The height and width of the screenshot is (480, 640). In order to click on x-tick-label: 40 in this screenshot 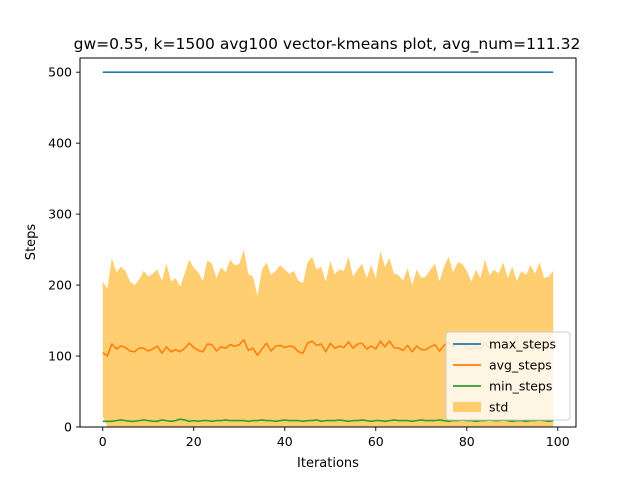, I will do `click(285, 441)`.